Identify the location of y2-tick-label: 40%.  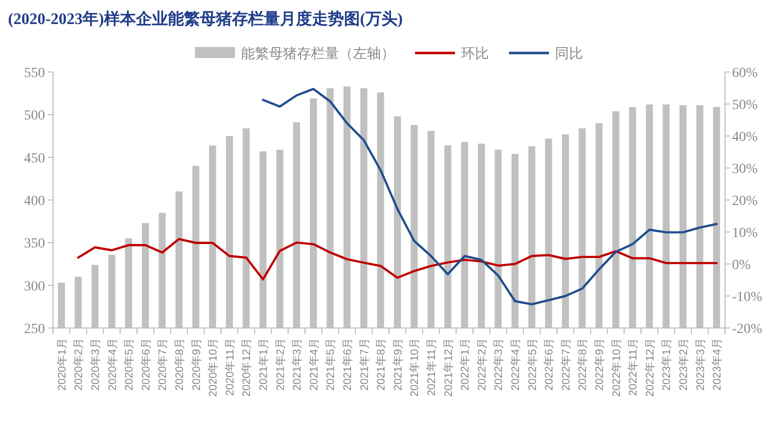
(745, 137).